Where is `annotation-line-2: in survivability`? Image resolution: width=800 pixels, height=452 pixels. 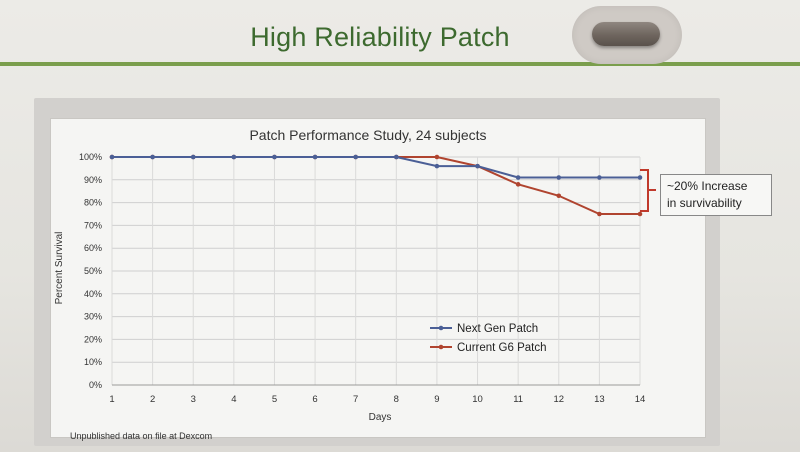
annotation-line-2: in survivability is located at coordinates (704, 203).